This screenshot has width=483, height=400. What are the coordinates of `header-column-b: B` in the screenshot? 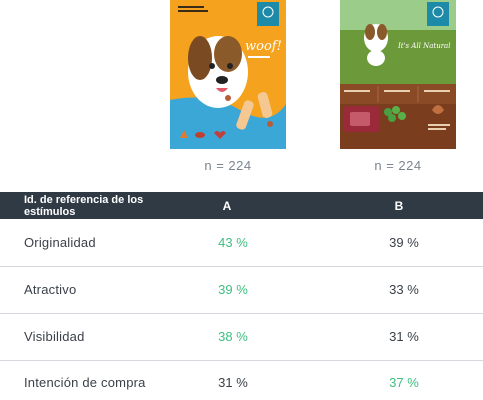 It's located at (399, 206).